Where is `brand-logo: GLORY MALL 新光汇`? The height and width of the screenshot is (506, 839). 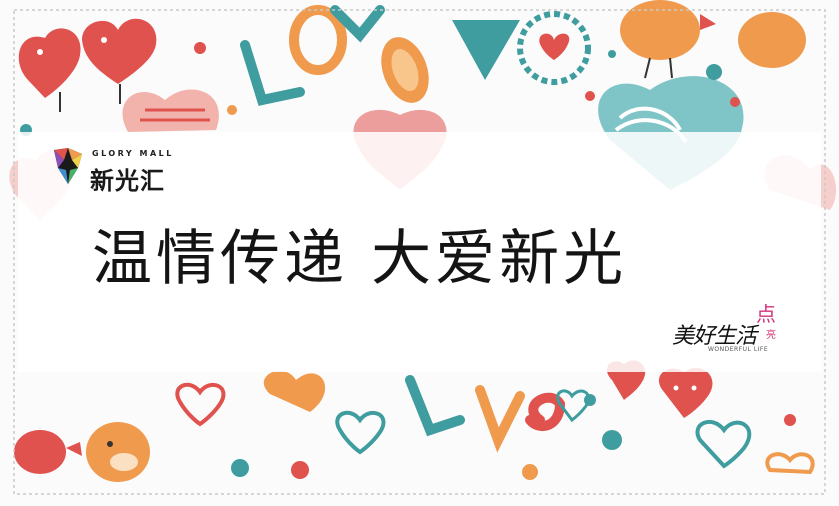
brand-logo: GLORY MALL 新光汇 is located at coordinates (127, 170).